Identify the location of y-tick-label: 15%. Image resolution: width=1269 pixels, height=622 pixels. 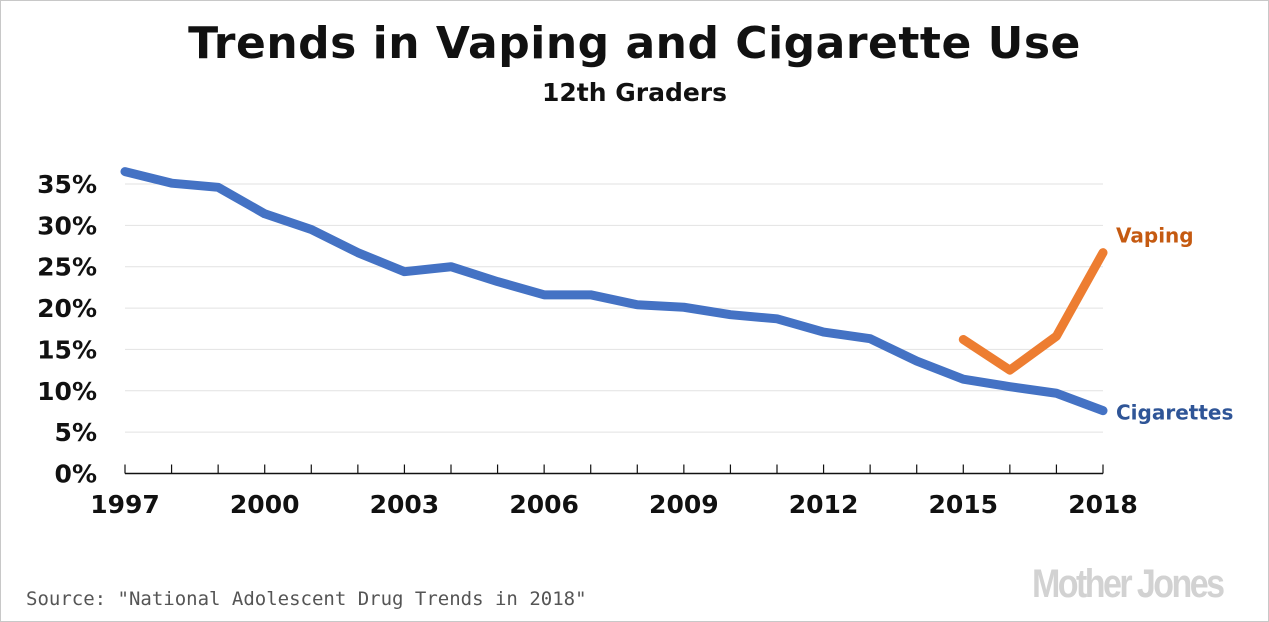
(67, 349).